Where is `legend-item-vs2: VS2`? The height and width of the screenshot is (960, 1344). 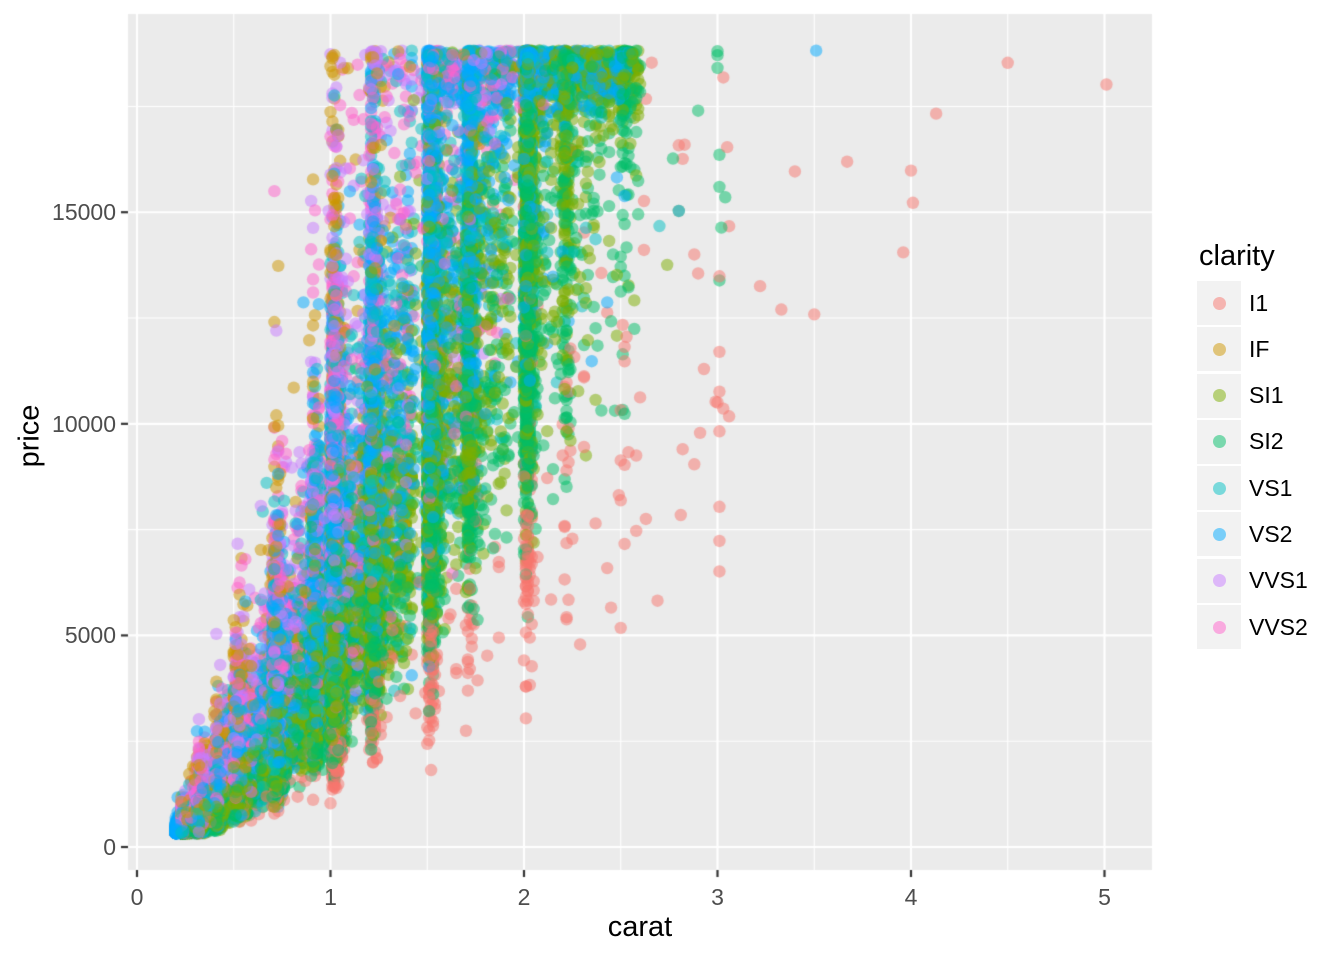 legend-item-vs2: VS2 is located at coordinates (1252, 534).